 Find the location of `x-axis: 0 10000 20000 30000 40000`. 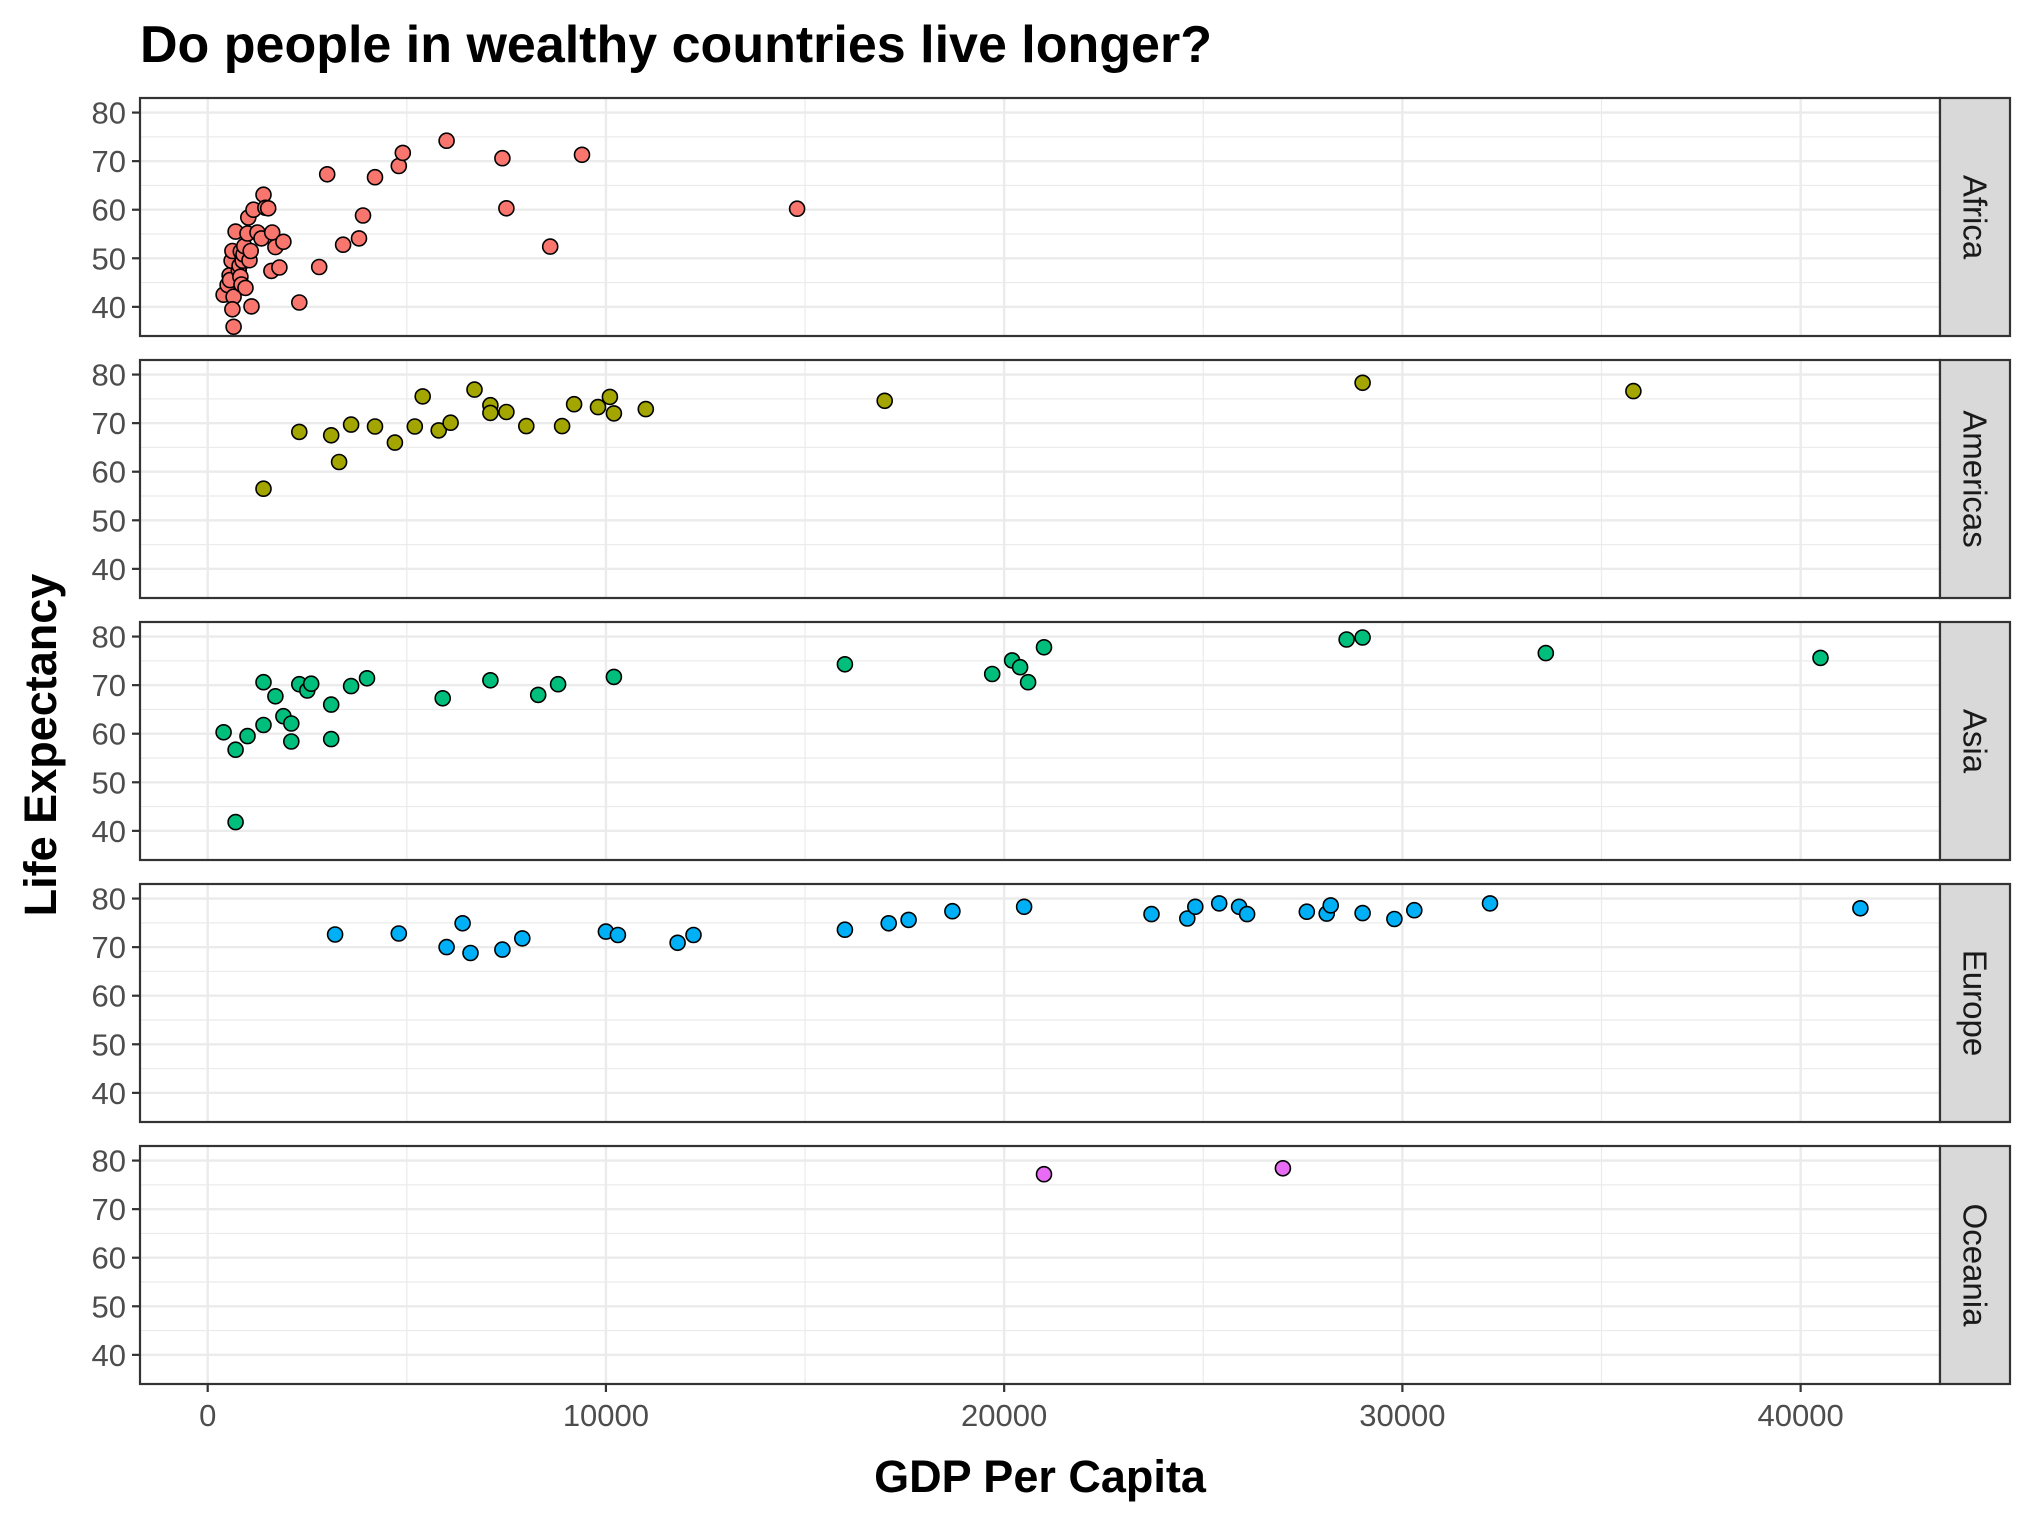

x-axis: 0 10000 20000 30000 40000 is located at coordinates (1021, 1408).